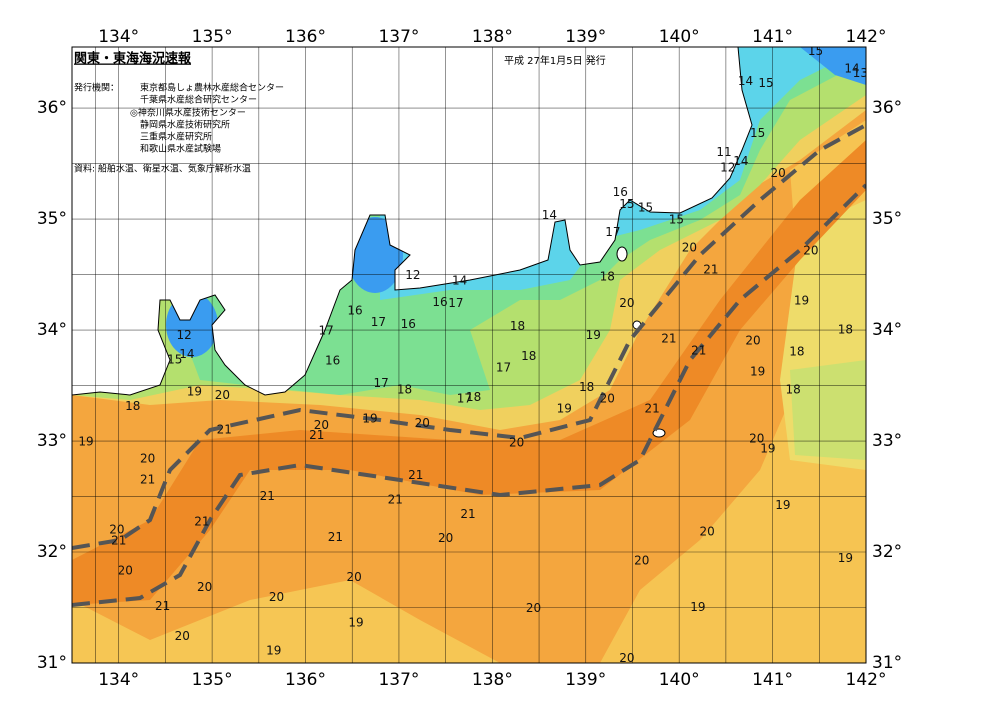 Image resolution: width=1002 pixels, height=713 pixels. I want to click on issuer: 東京都島しょ農林水産総合センター, so click(212, 88).